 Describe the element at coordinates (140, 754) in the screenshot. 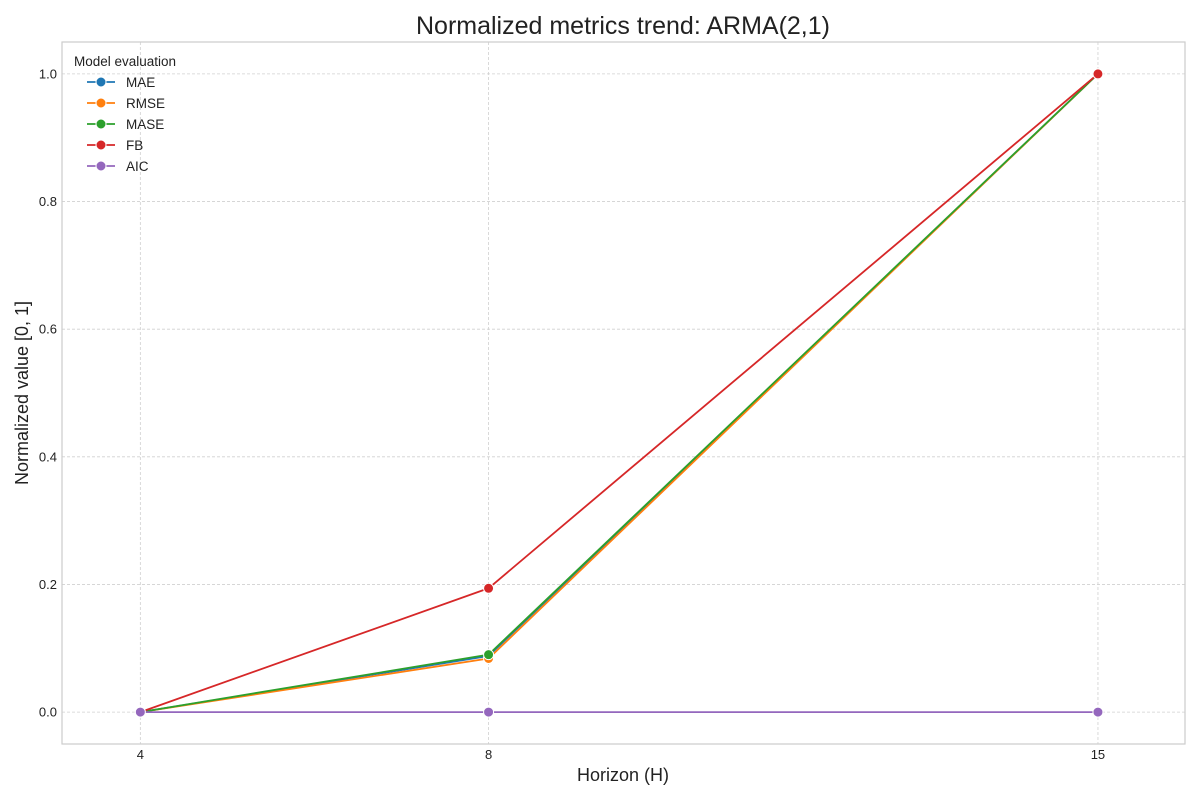

I see `x-tick-label: 4` at that location.